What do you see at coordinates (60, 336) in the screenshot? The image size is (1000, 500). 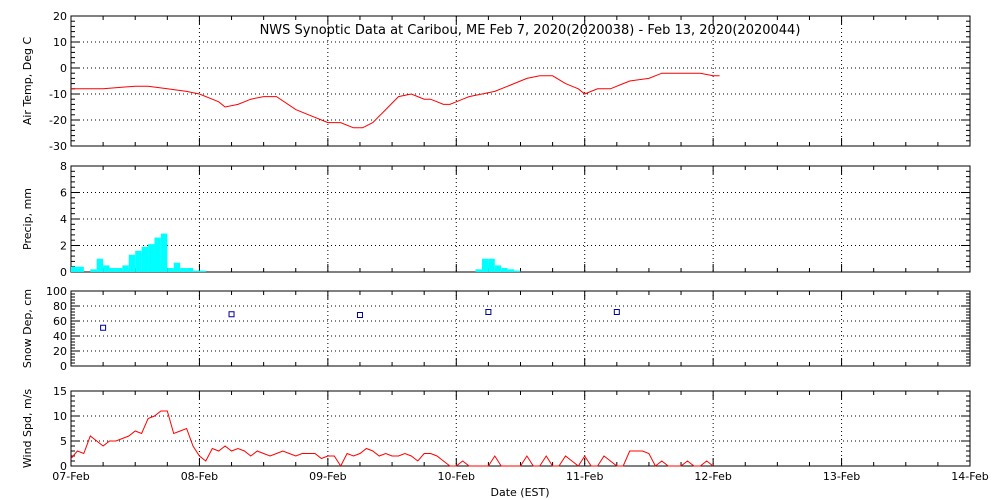 I see `y-tick-label: 40` at bounding box center [60, 336].